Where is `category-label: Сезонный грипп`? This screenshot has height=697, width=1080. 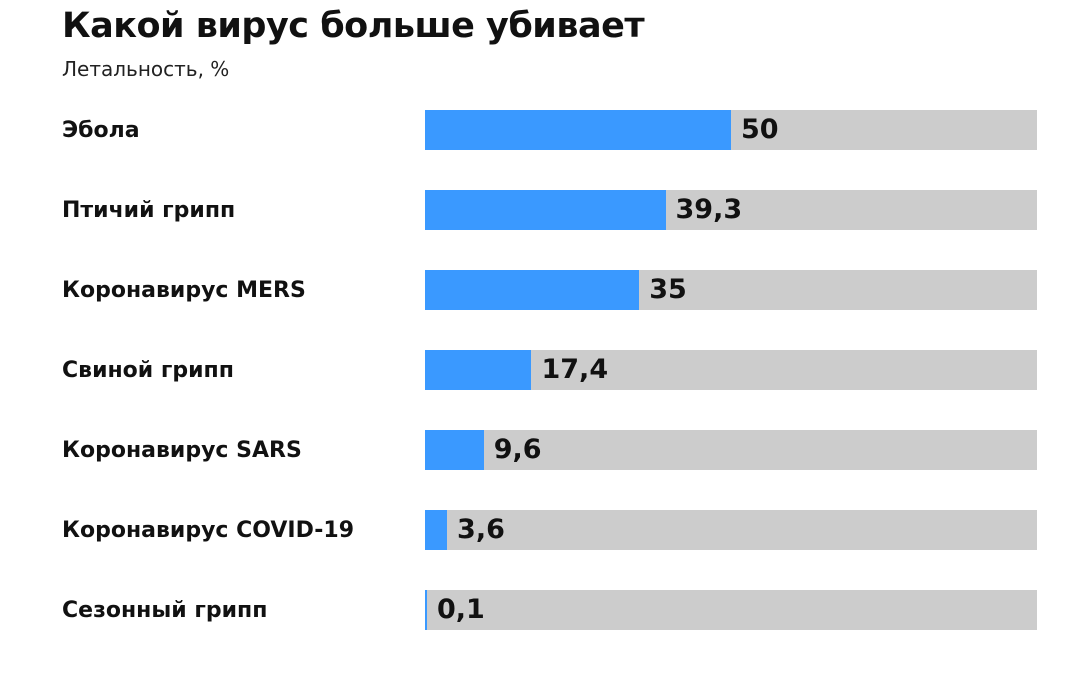
category-label: Сезонный грипп is located at coordinates (165, 610).